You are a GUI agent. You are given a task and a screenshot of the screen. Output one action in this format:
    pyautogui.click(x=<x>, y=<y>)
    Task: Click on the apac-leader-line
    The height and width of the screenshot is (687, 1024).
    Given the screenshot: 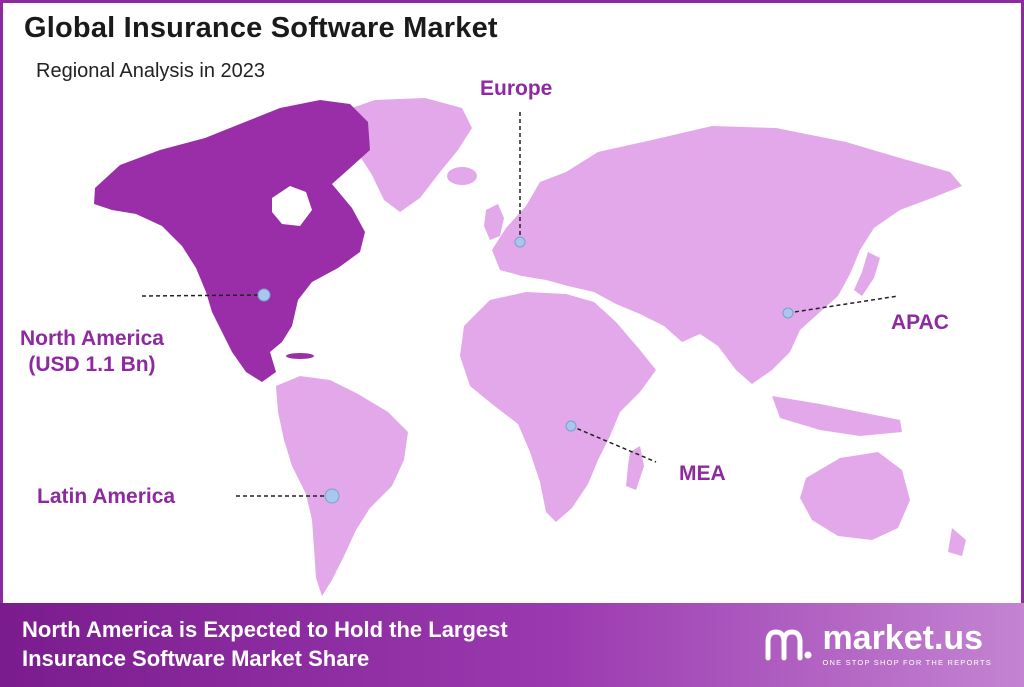 What is the action you would take?
    pyautogui.click(x=843, y=304)
    